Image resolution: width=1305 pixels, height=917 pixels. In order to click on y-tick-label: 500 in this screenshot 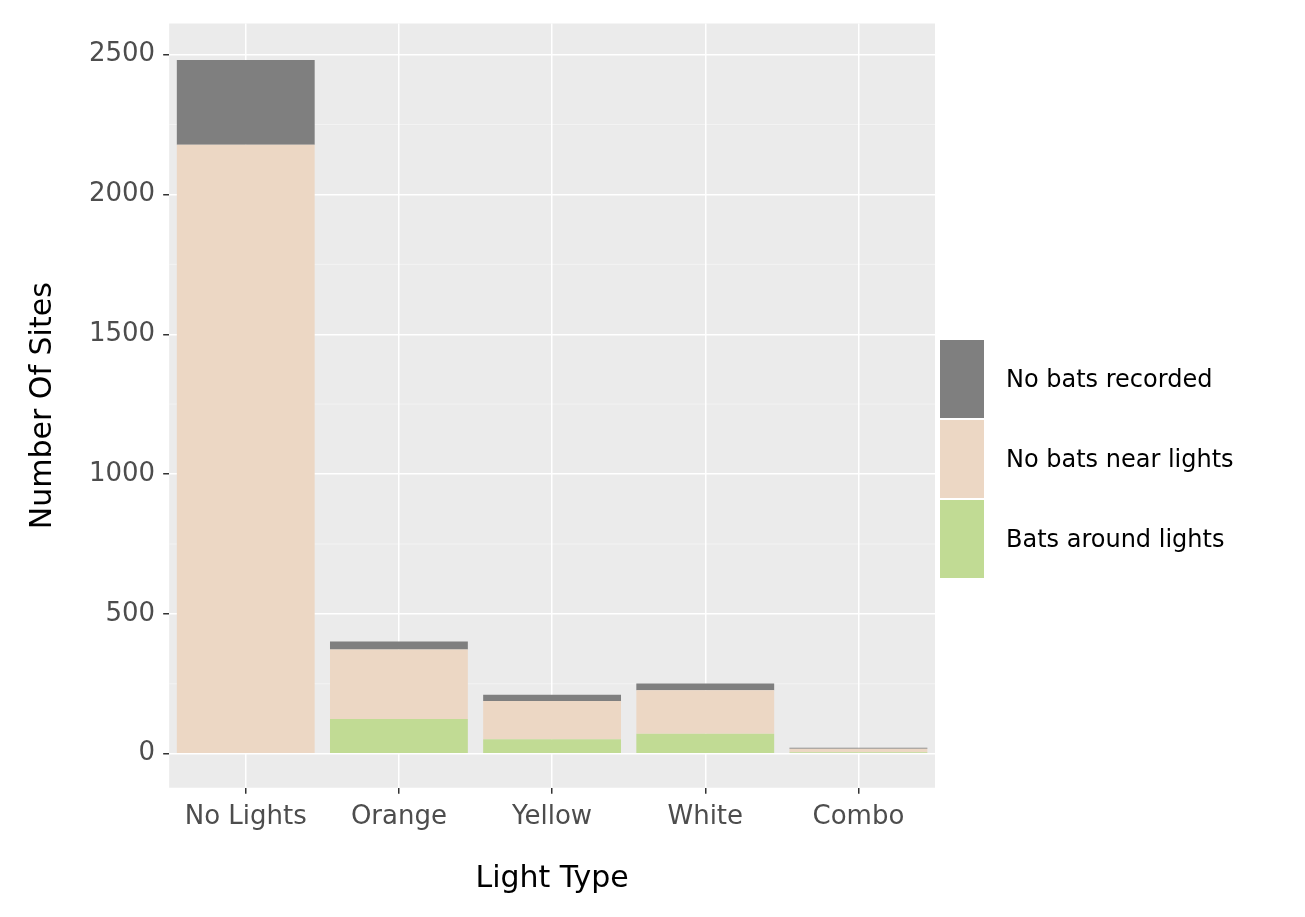, I will do `click(130, 611)`.